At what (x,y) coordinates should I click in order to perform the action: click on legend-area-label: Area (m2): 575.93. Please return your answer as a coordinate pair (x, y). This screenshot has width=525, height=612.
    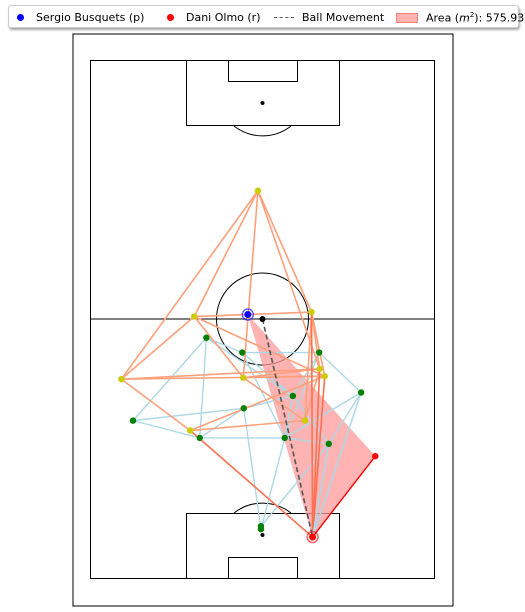
    Looking at the image, I should click on (475, 17).